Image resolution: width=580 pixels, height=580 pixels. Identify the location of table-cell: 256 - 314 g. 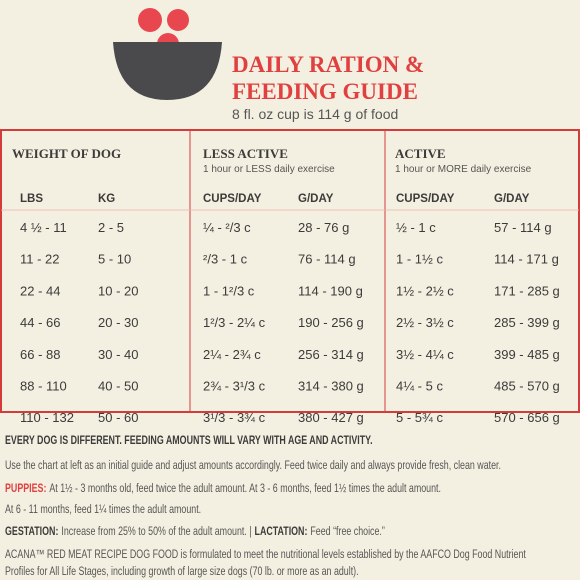
(331, 354).